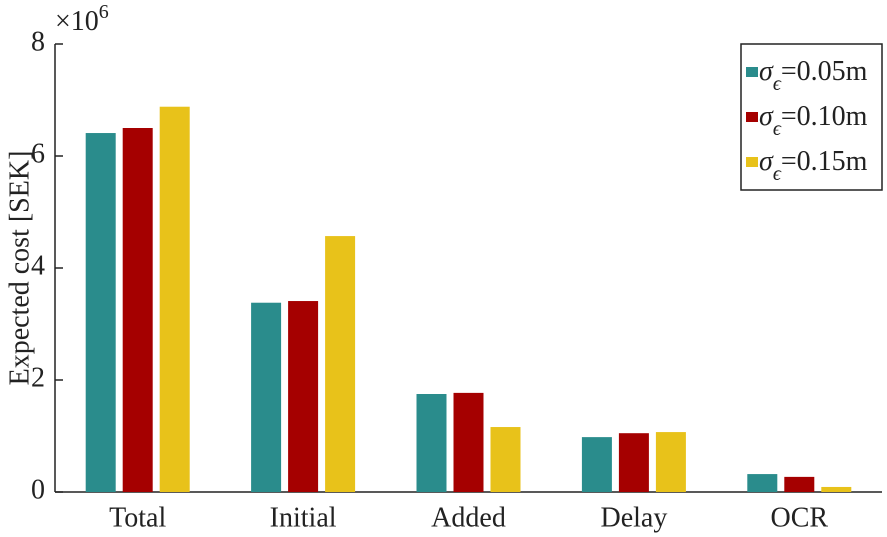  I want to click on y-tick-label: 2, so click(38, 377).